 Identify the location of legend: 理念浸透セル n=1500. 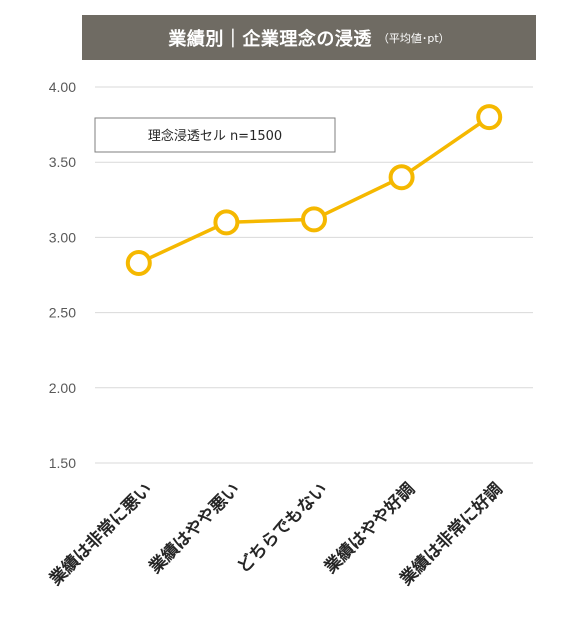
(215, 135).